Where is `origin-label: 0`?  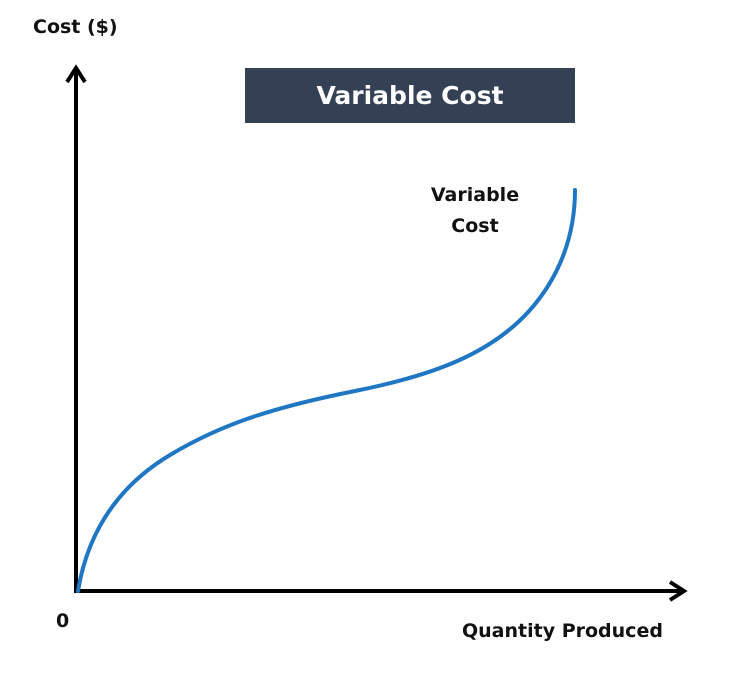 origin-label: 0 is located at coordinates (63, 621).